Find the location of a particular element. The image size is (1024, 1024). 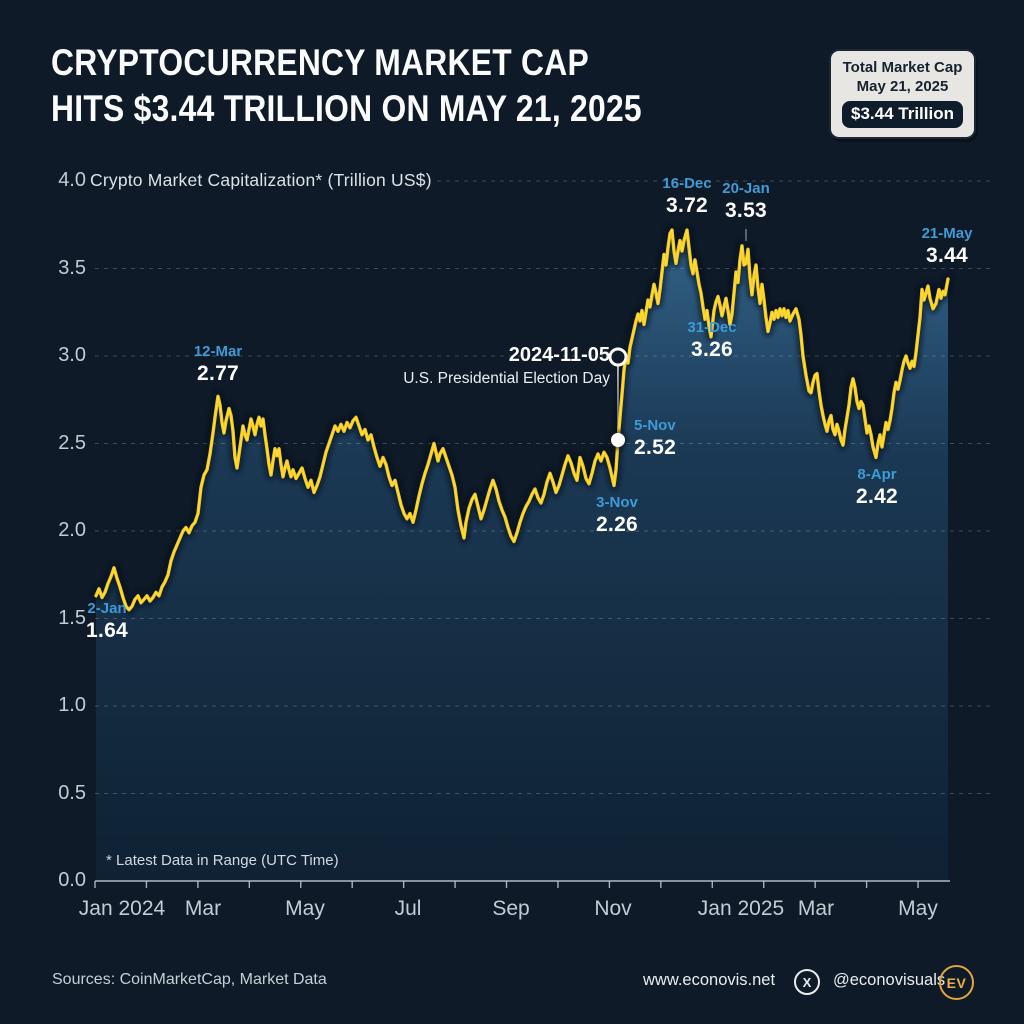

annotation-value: 2.42 is located at coordinates (877, 496).